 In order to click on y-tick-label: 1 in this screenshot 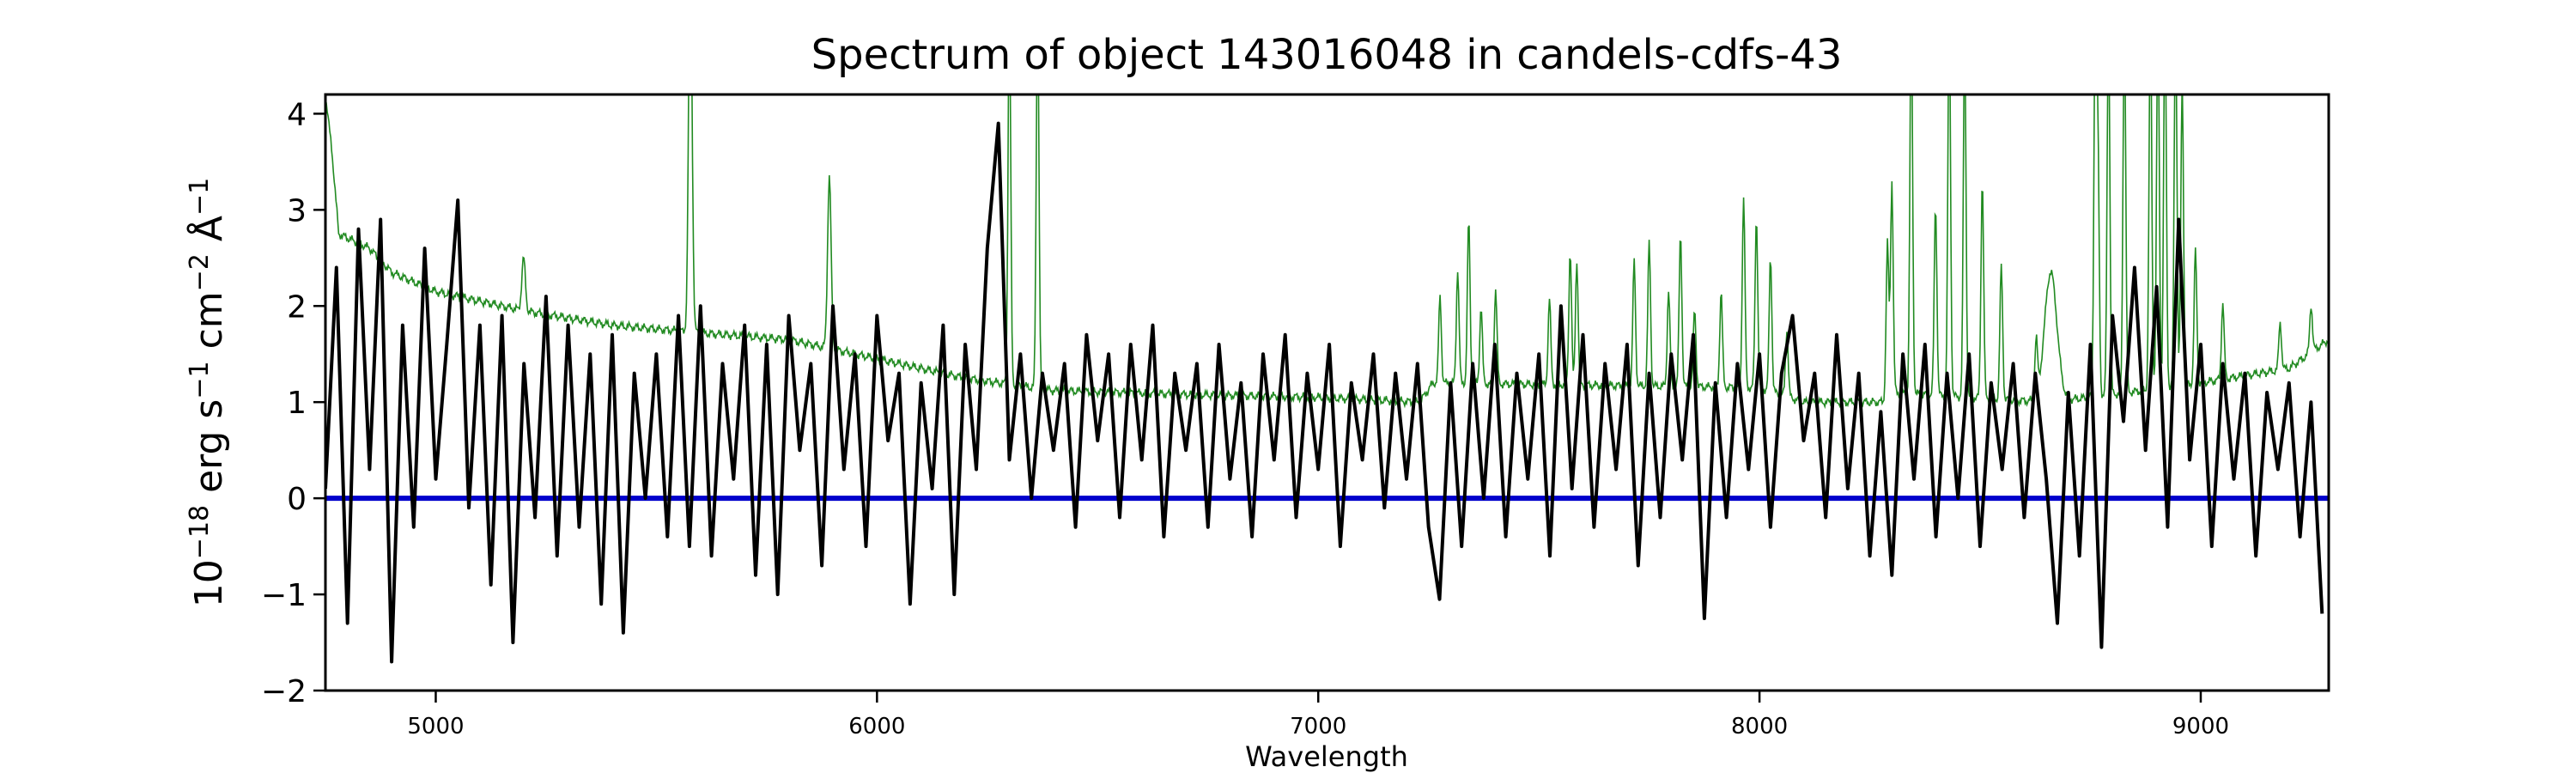, I will do `click(297, 403)`.